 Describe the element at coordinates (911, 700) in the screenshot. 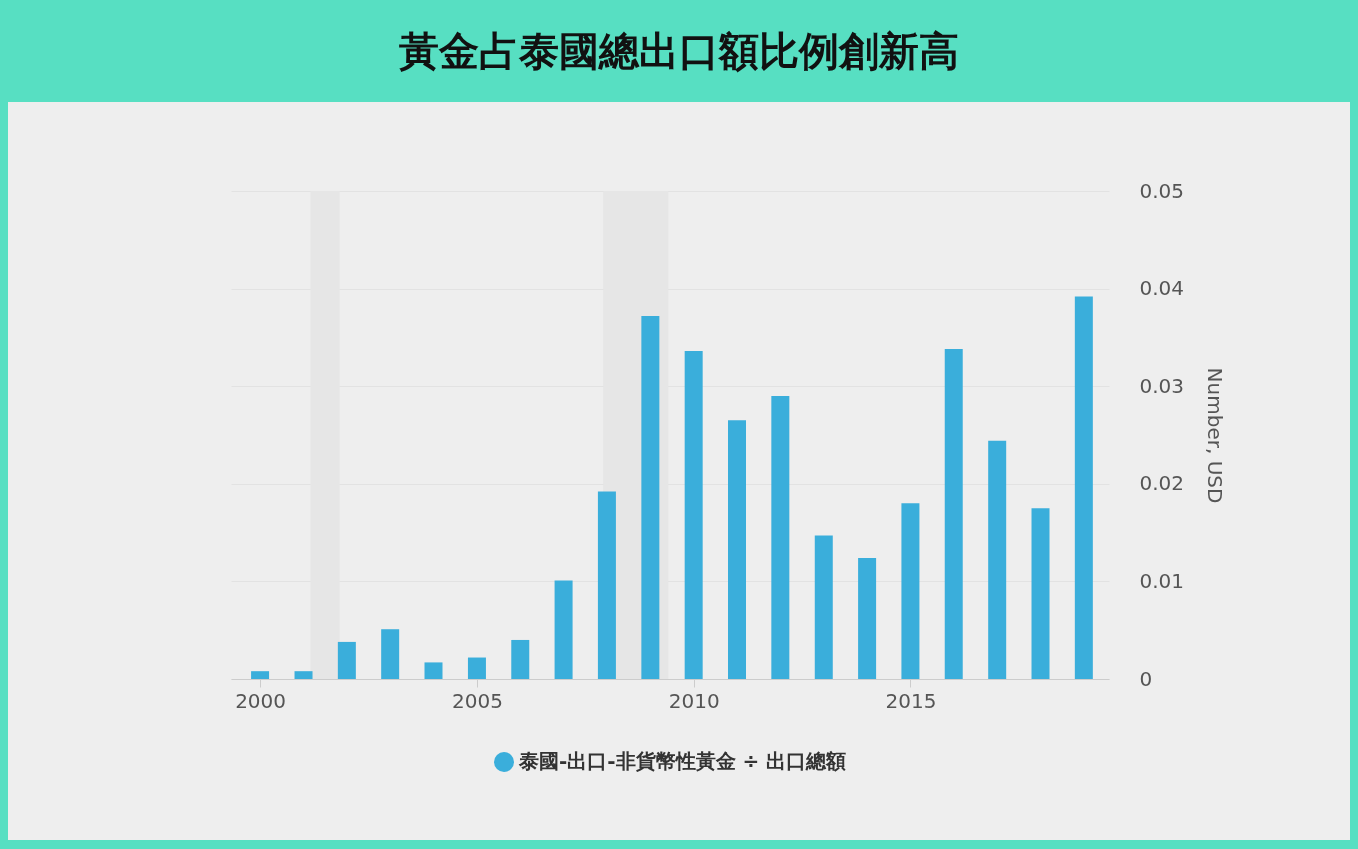

I see `x-tick-label: 2015` at that location.